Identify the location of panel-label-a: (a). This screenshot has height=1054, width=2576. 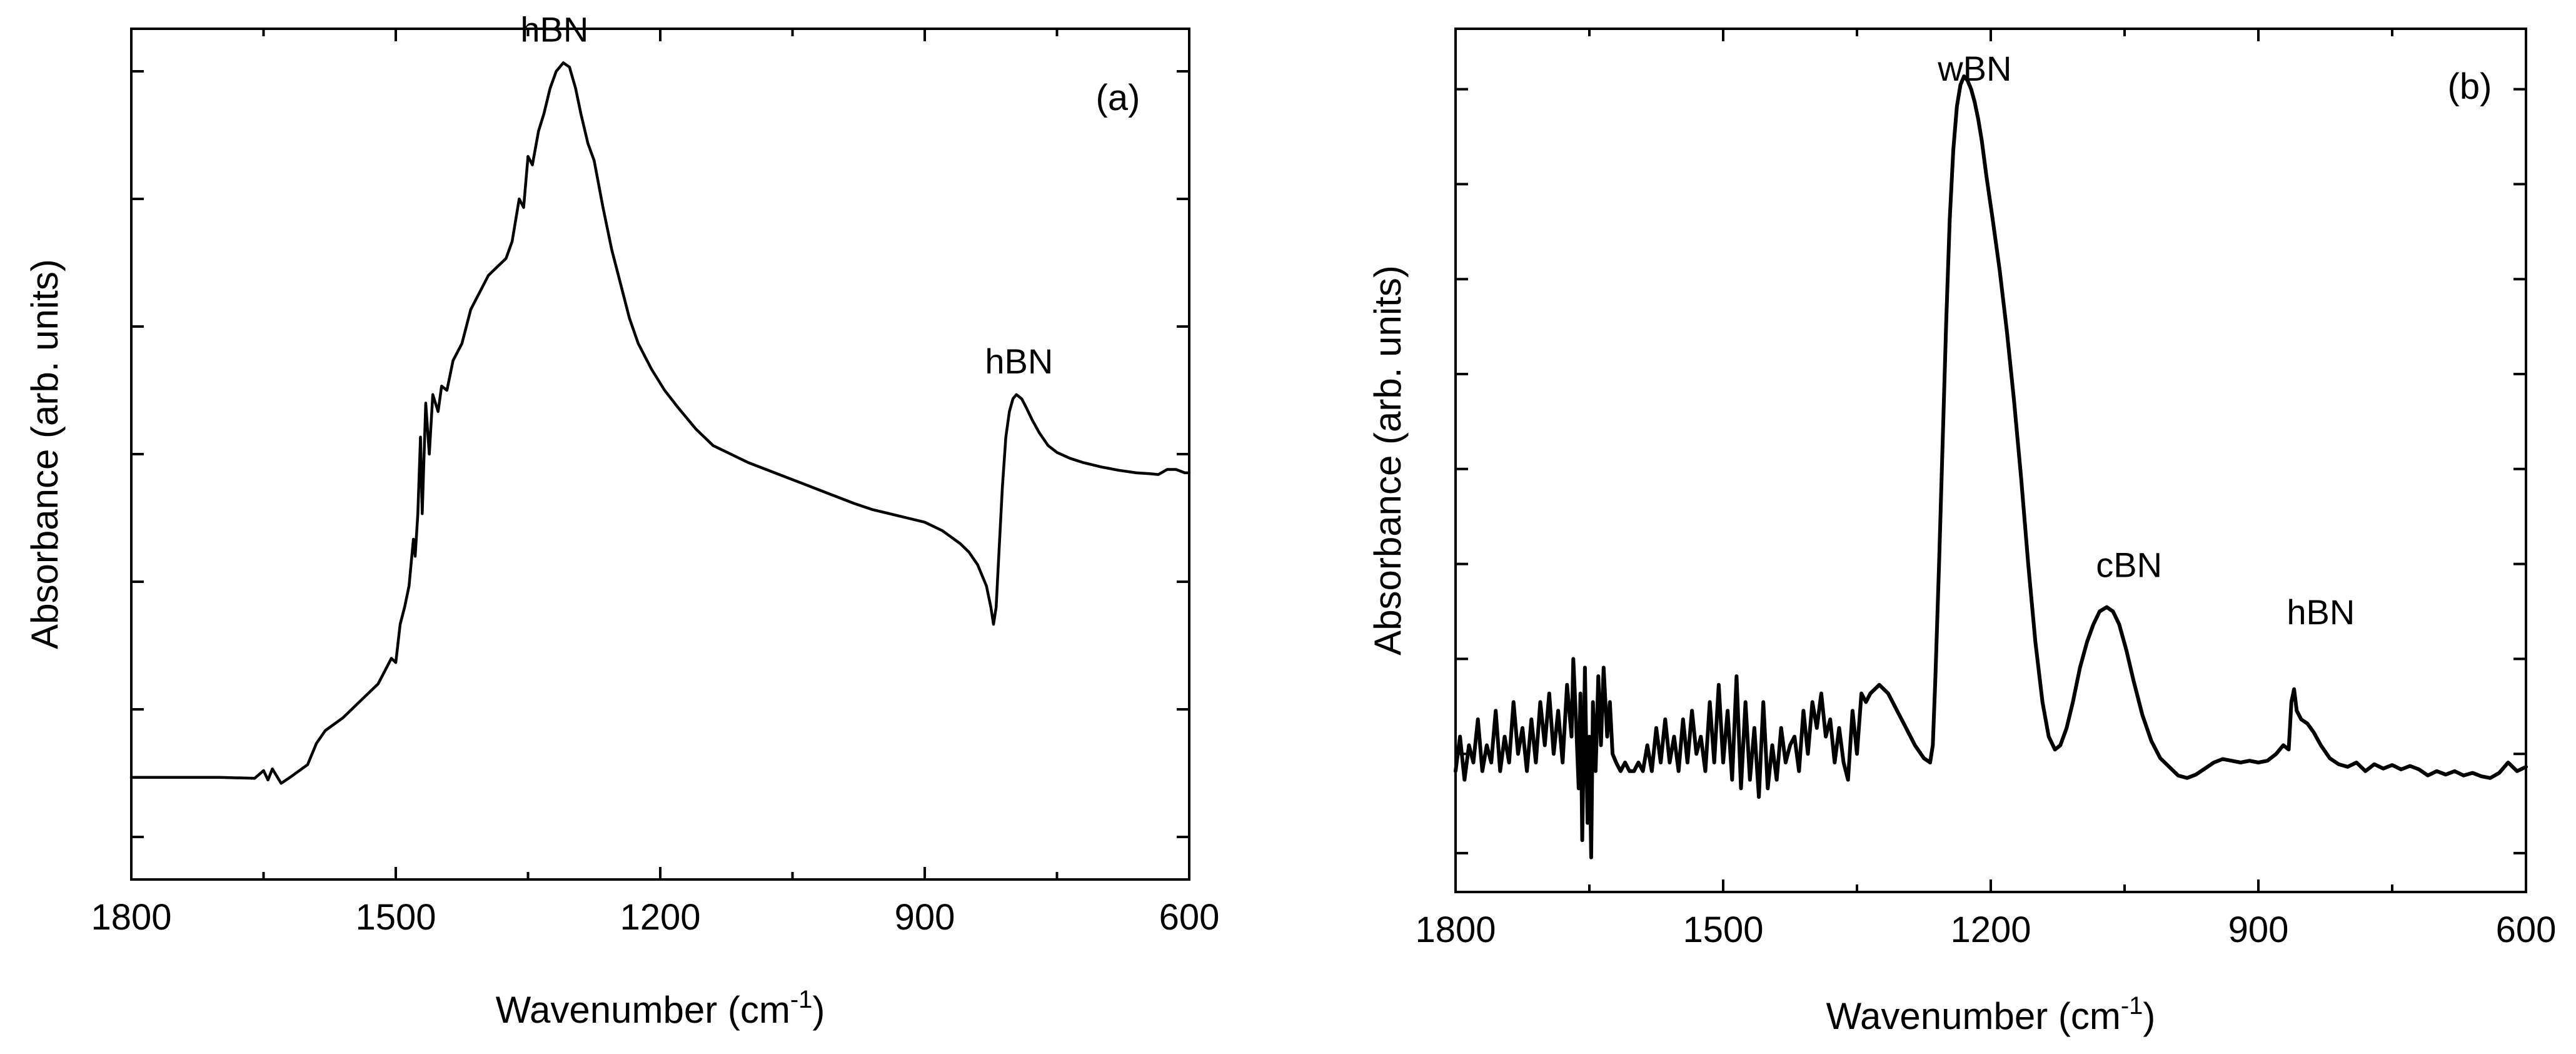
(1118, 98).